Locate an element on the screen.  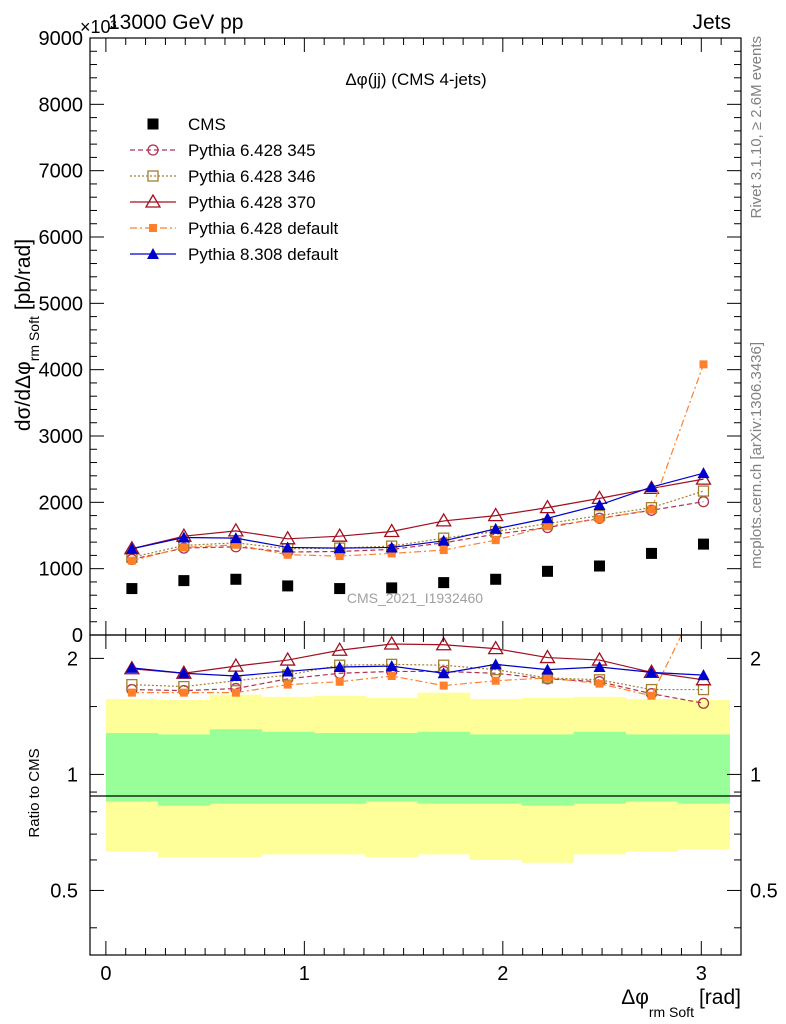
ratio-series is located at coordinates (417, 648).